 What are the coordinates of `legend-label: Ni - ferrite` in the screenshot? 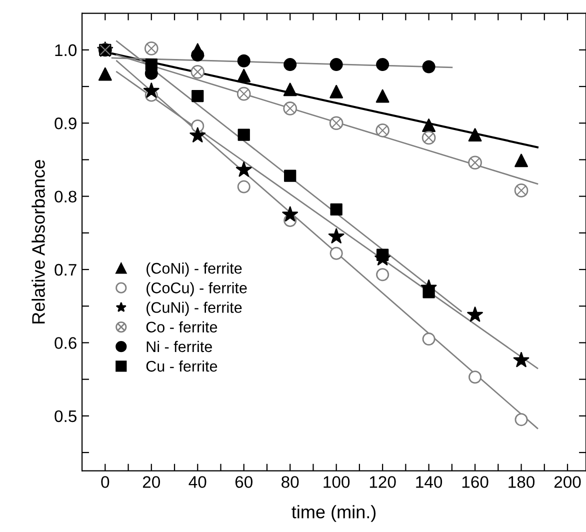 It's located at (179, 346).